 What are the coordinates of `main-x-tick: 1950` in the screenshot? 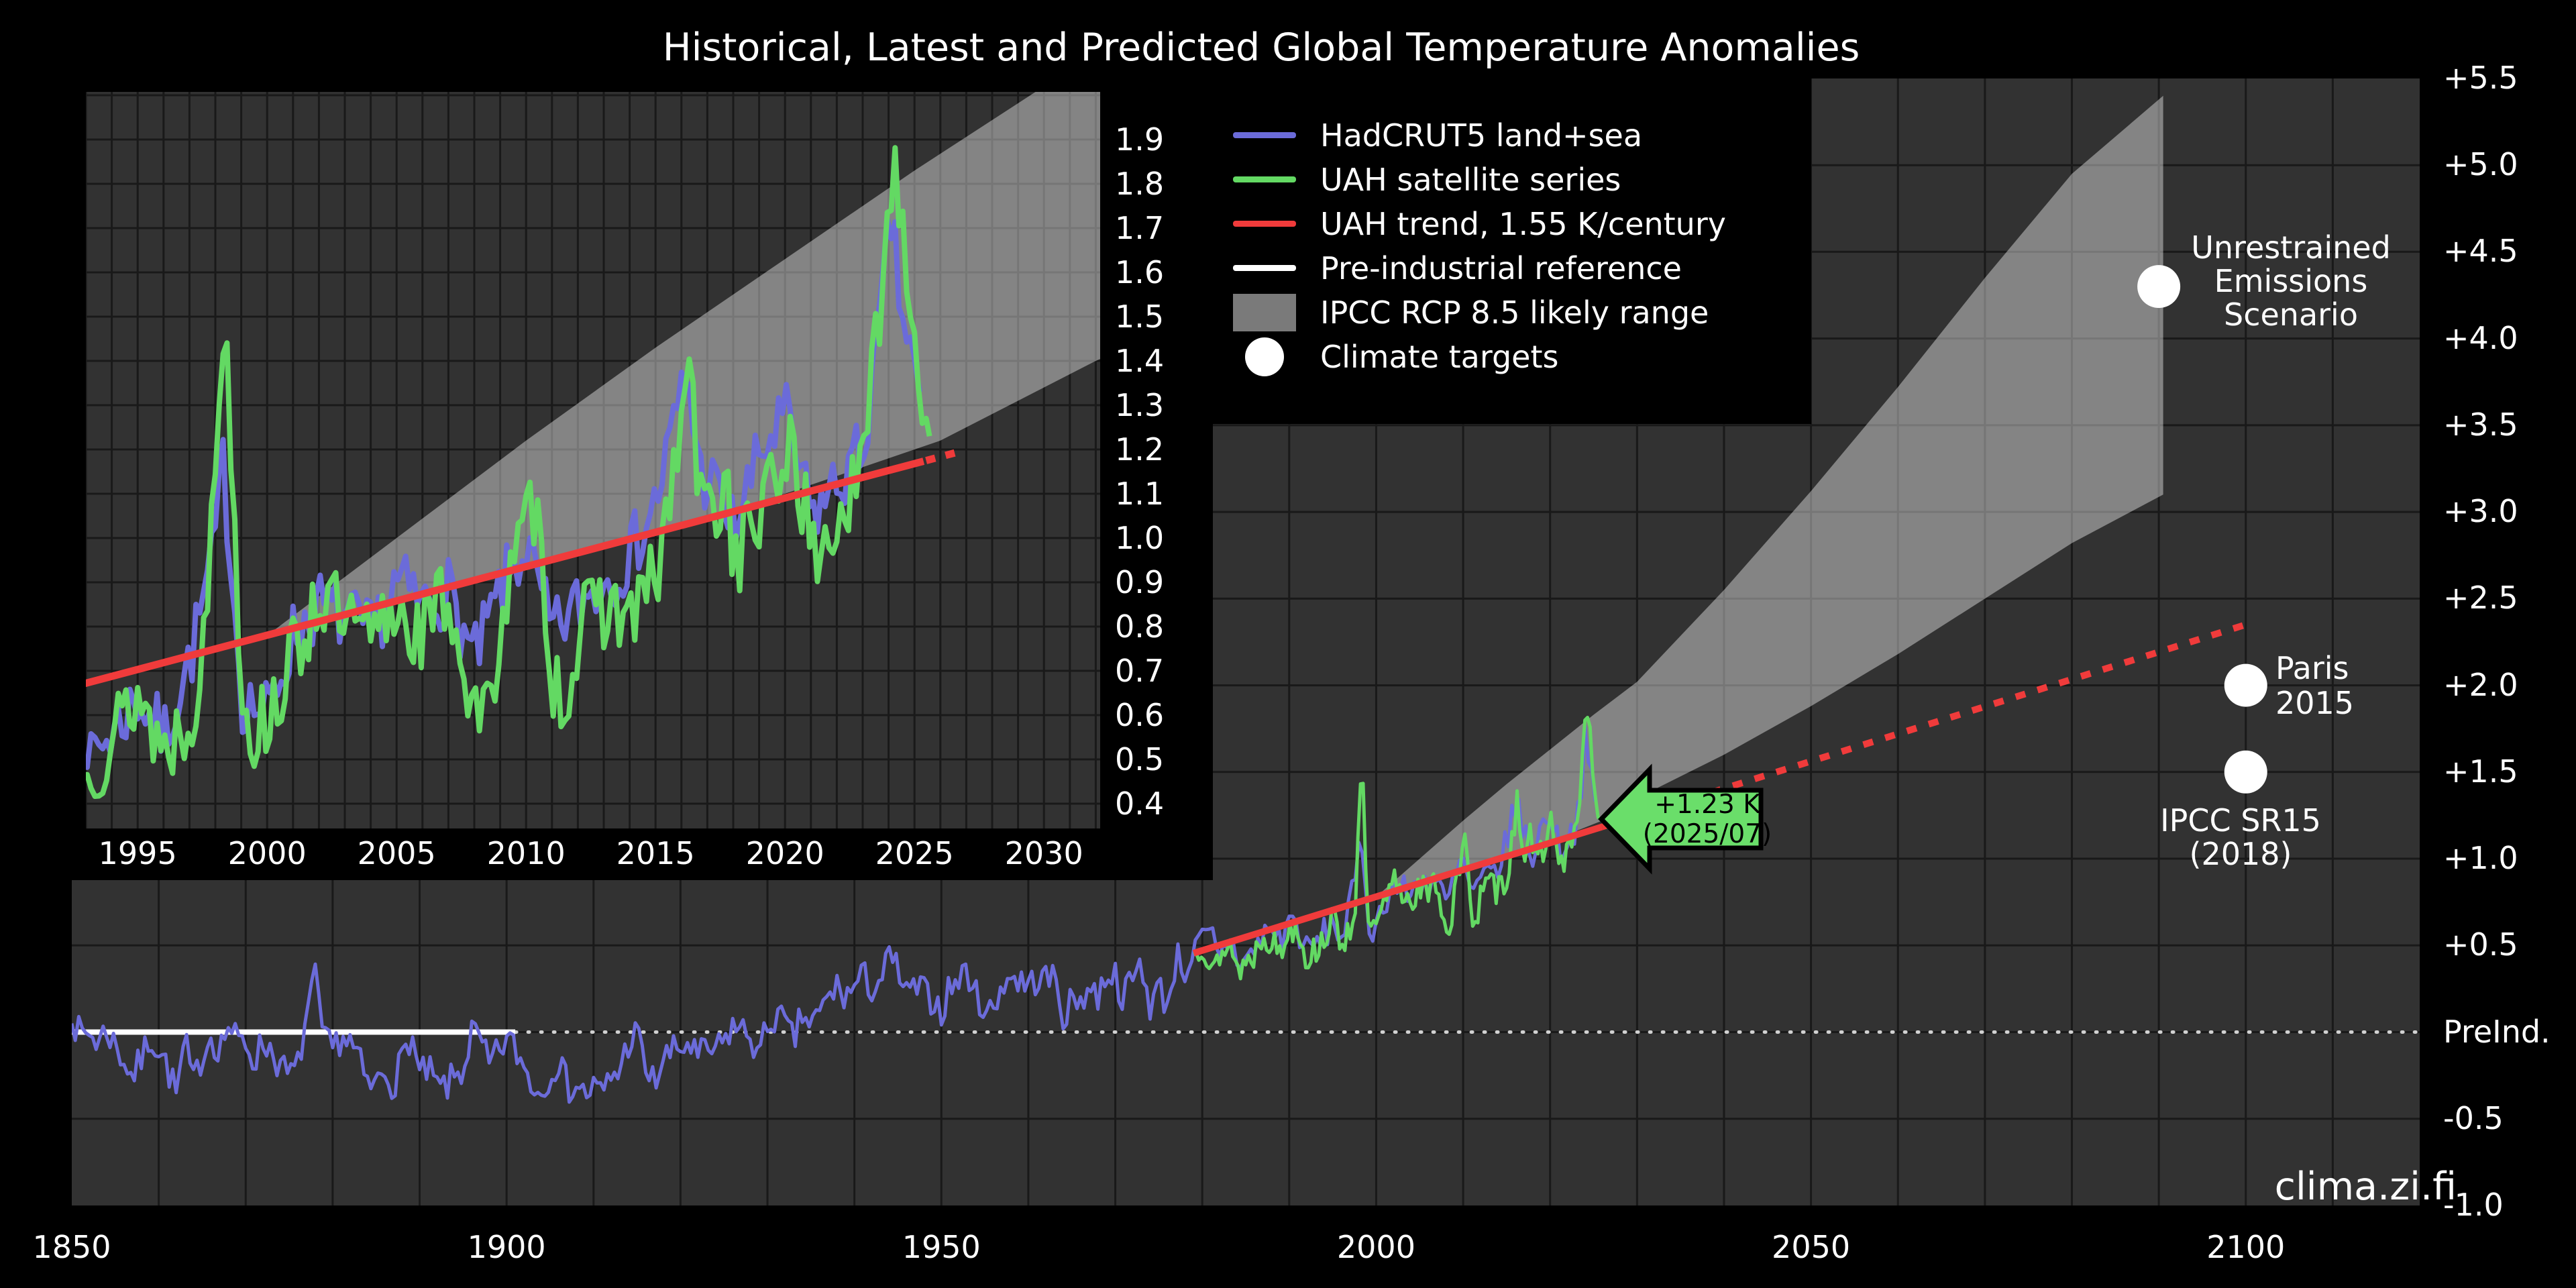 It's located at (941, 1247).